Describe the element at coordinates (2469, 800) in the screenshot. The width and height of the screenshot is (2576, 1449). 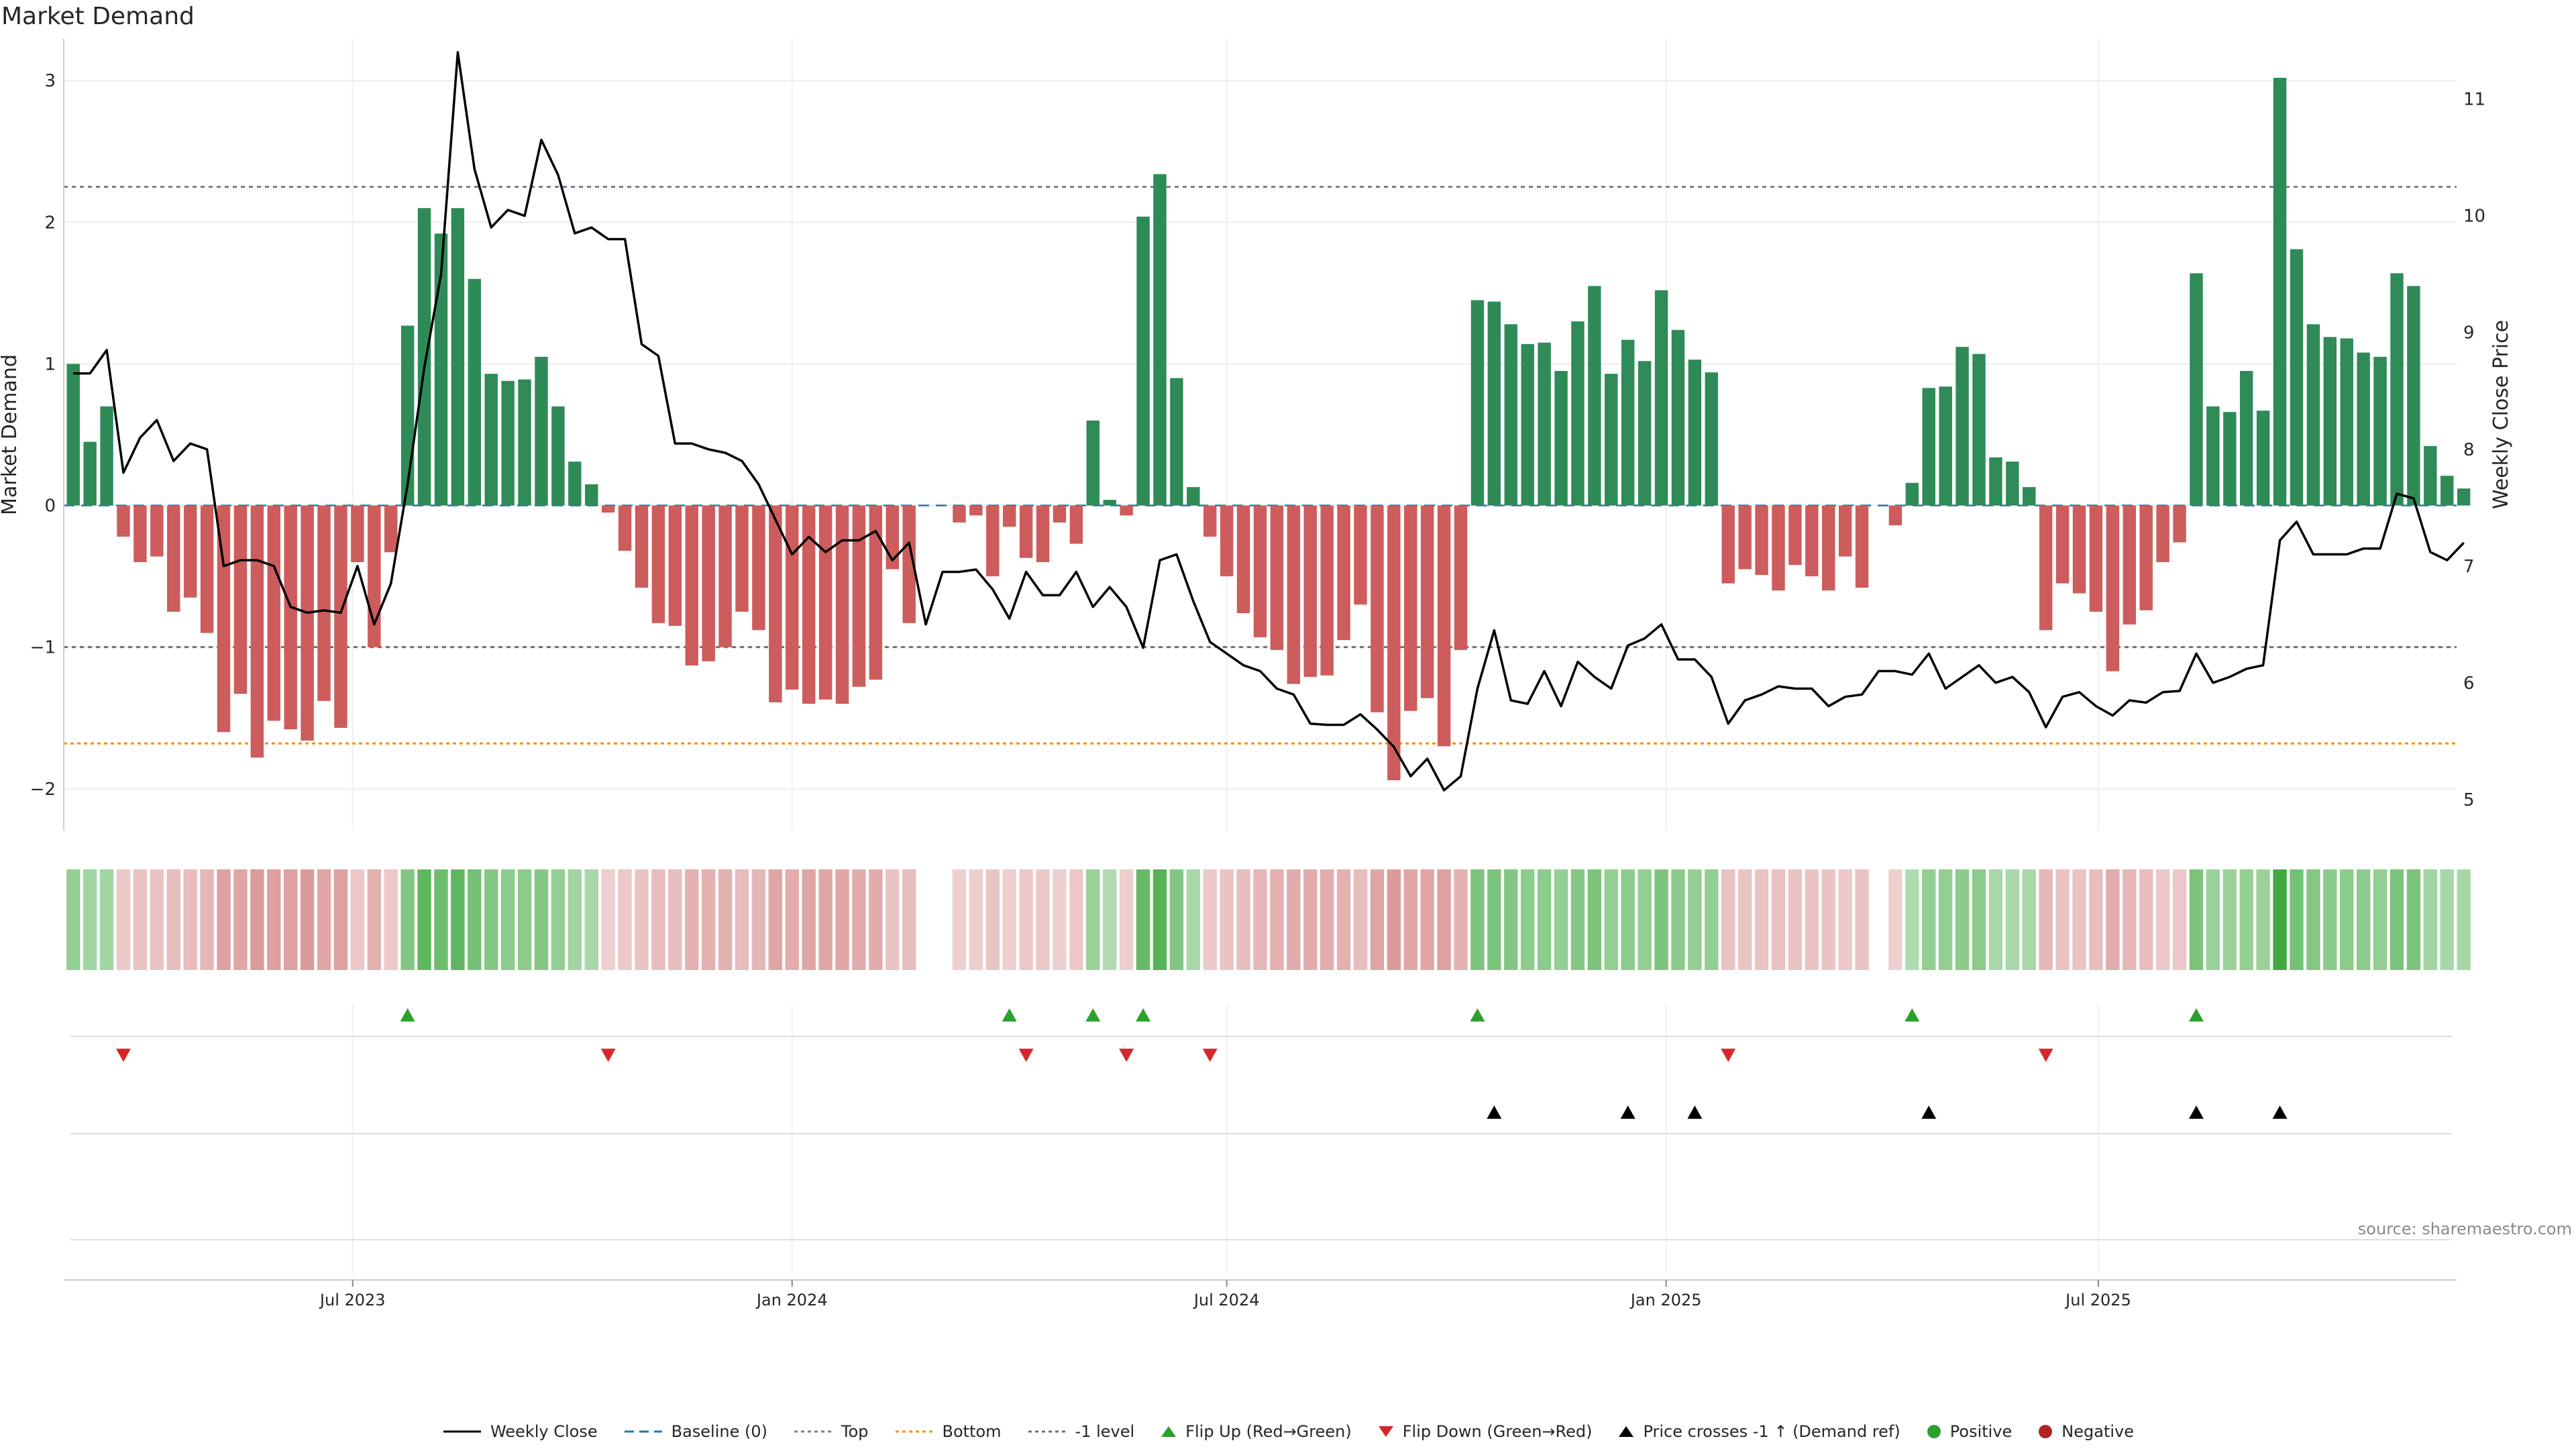
I see `y2-tick-label: 5` at that location.